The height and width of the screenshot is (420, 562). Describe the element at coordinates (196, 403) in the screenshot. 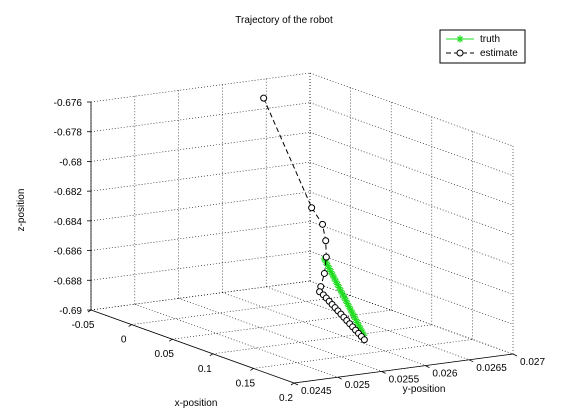

I see `x-axis-label: x-position` at that location.